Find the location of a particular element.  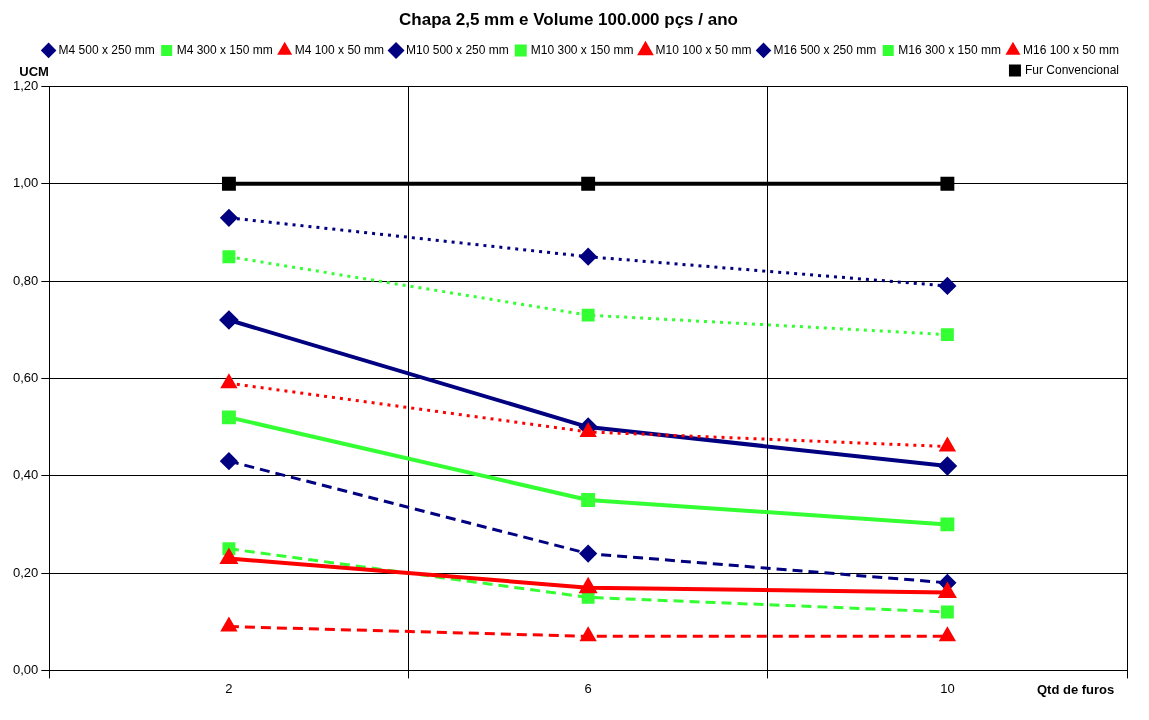

x-axis-title: Qtd de furos is located at coordinates (1076, 690).